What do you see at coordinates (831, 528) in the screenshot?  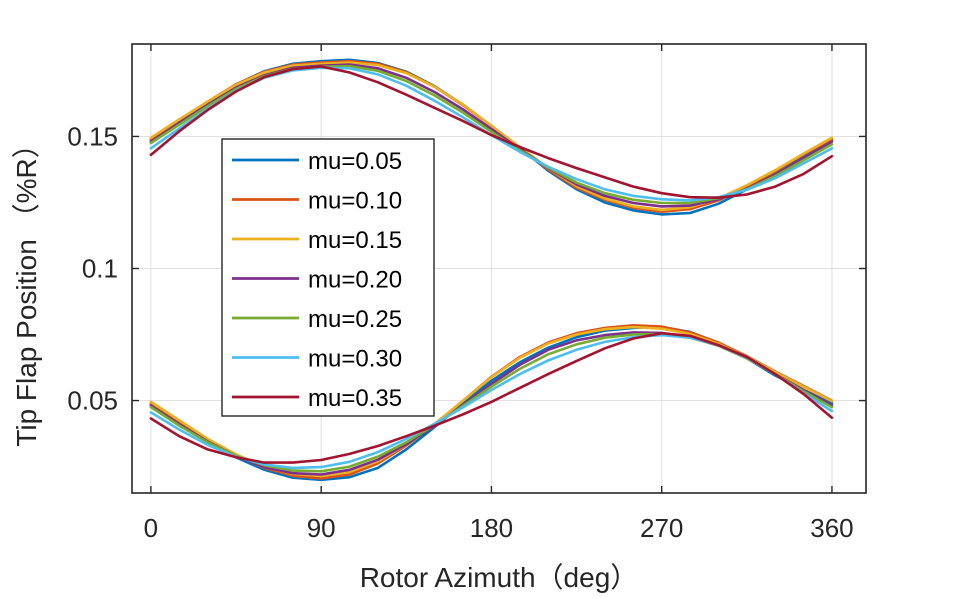 I see `x-tick-label: 360` at bounding box center [831, 528].